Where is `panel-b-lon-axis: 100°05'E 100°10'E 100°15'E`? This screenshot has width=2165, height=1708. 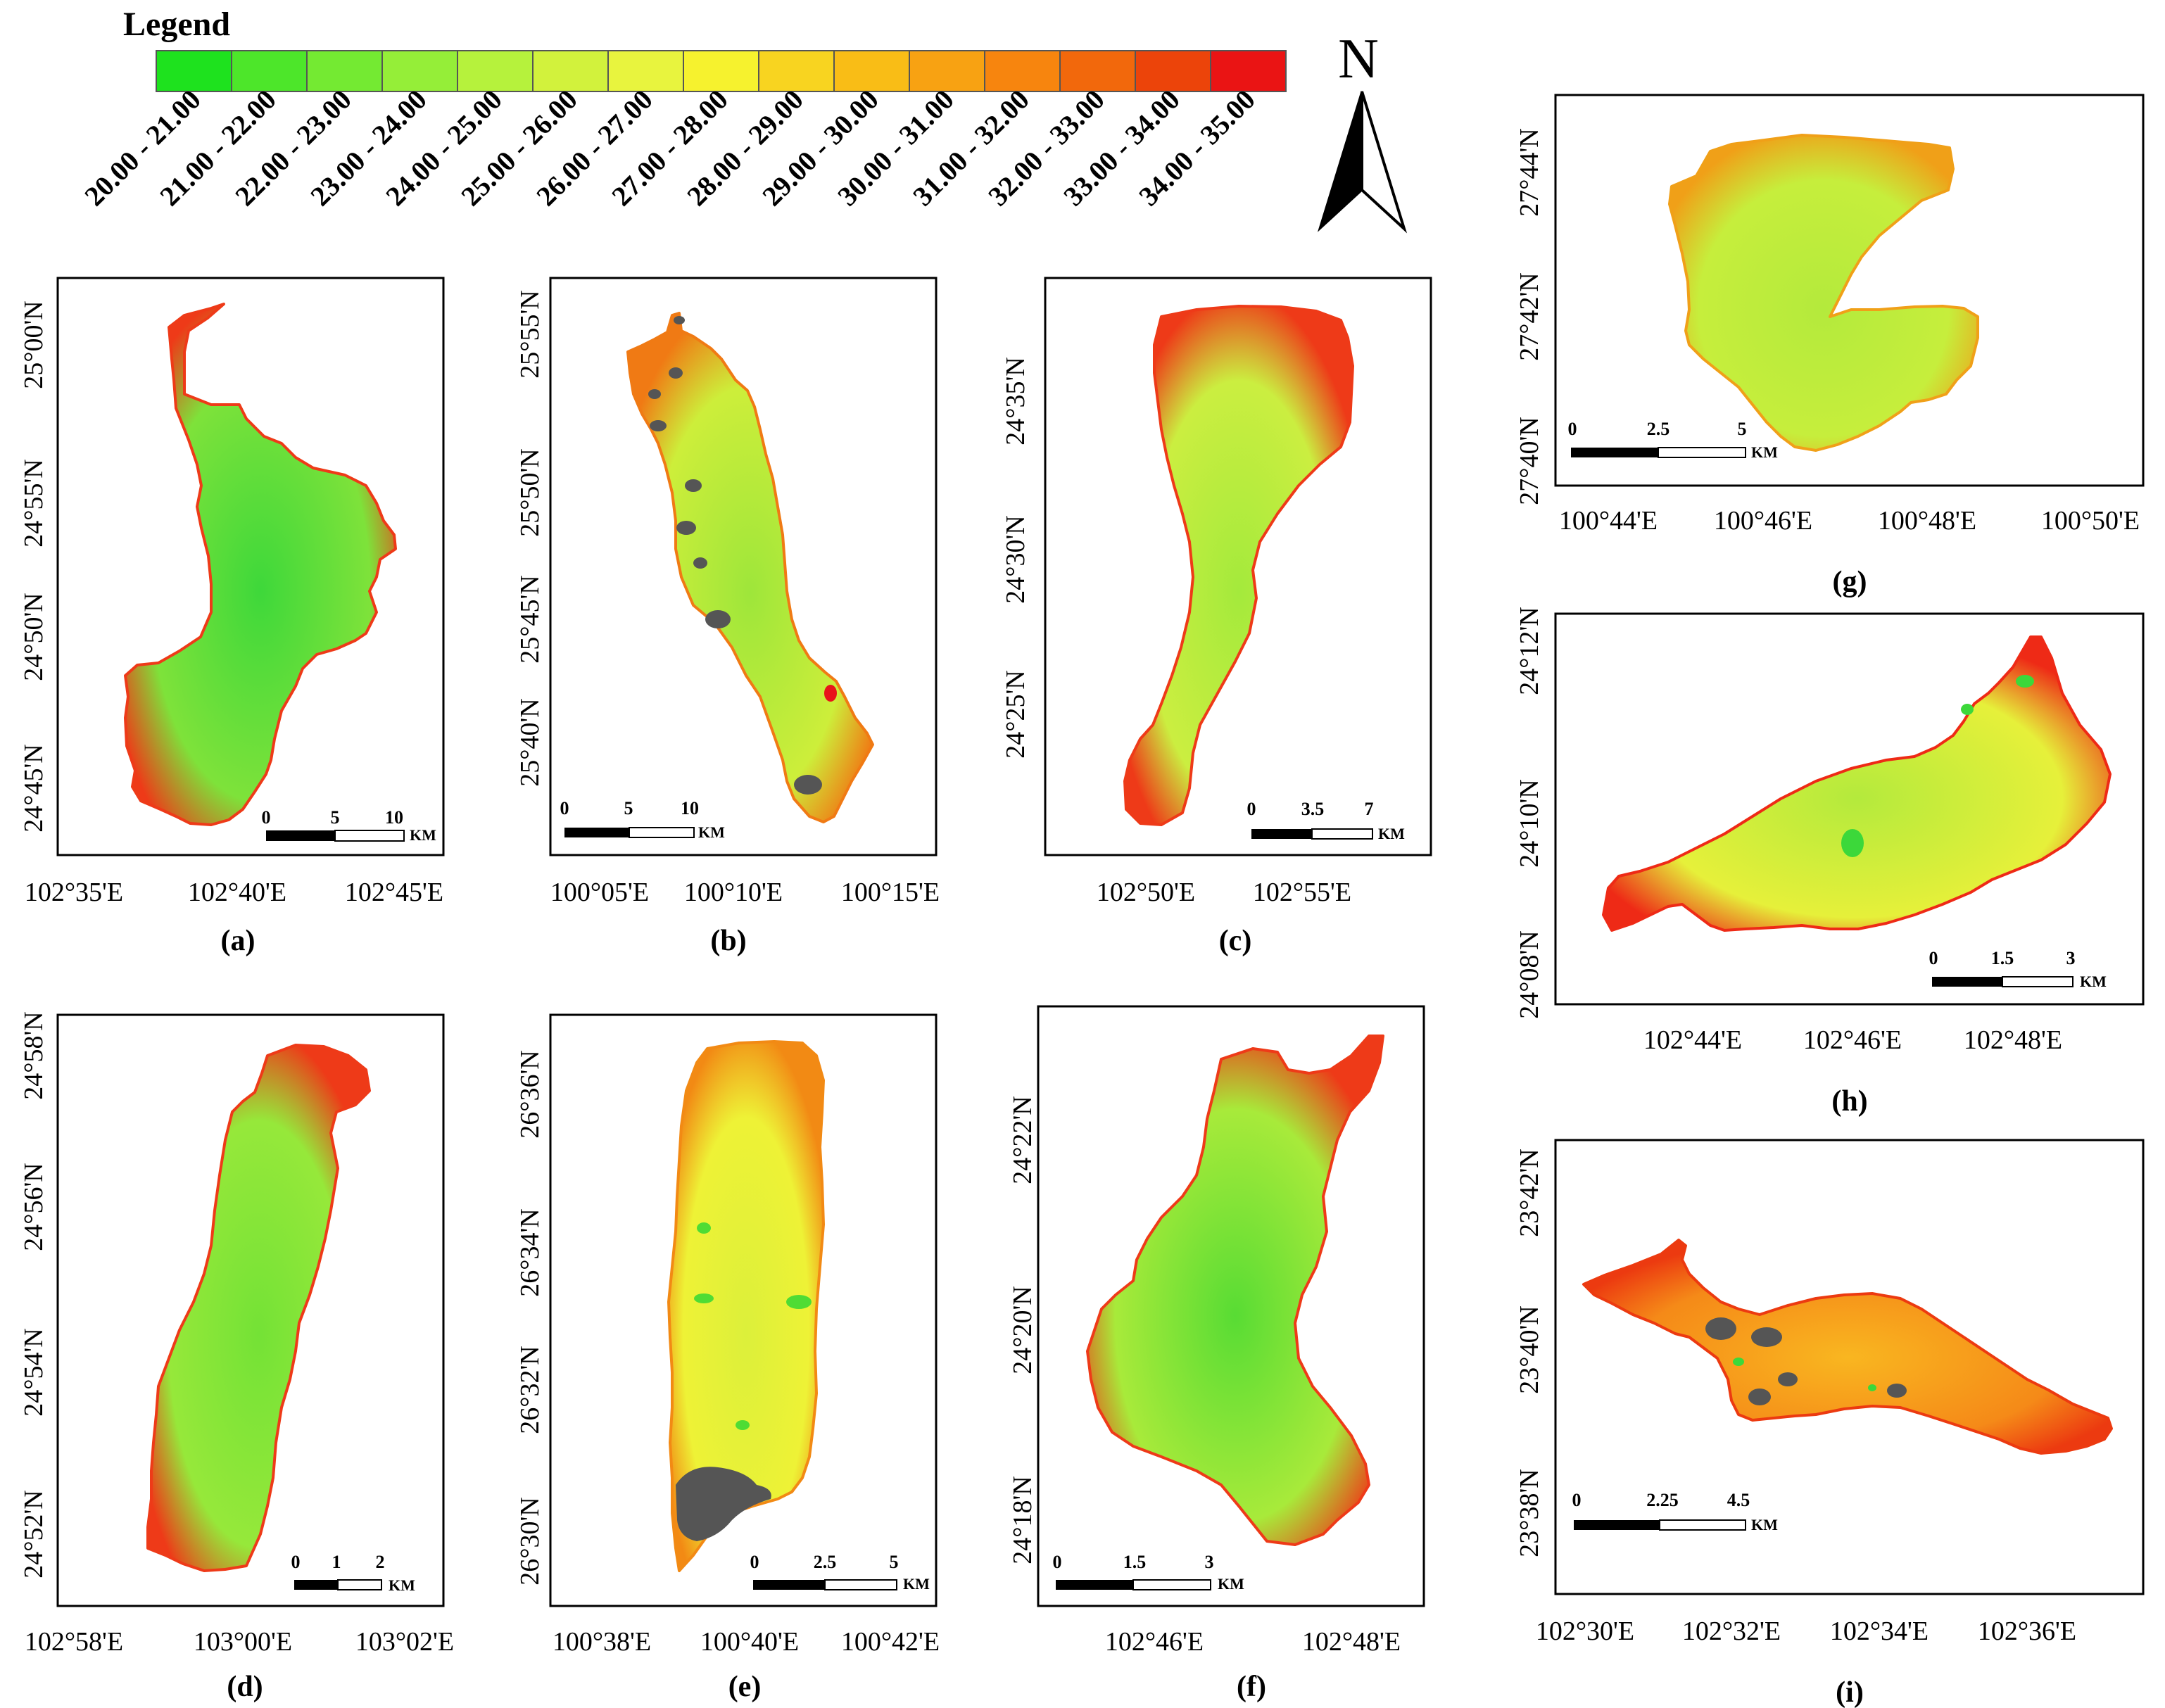 panel-b-lon-axis: 100°05'E 100°10'E 100°15'E is located at coordinates (745, 892).